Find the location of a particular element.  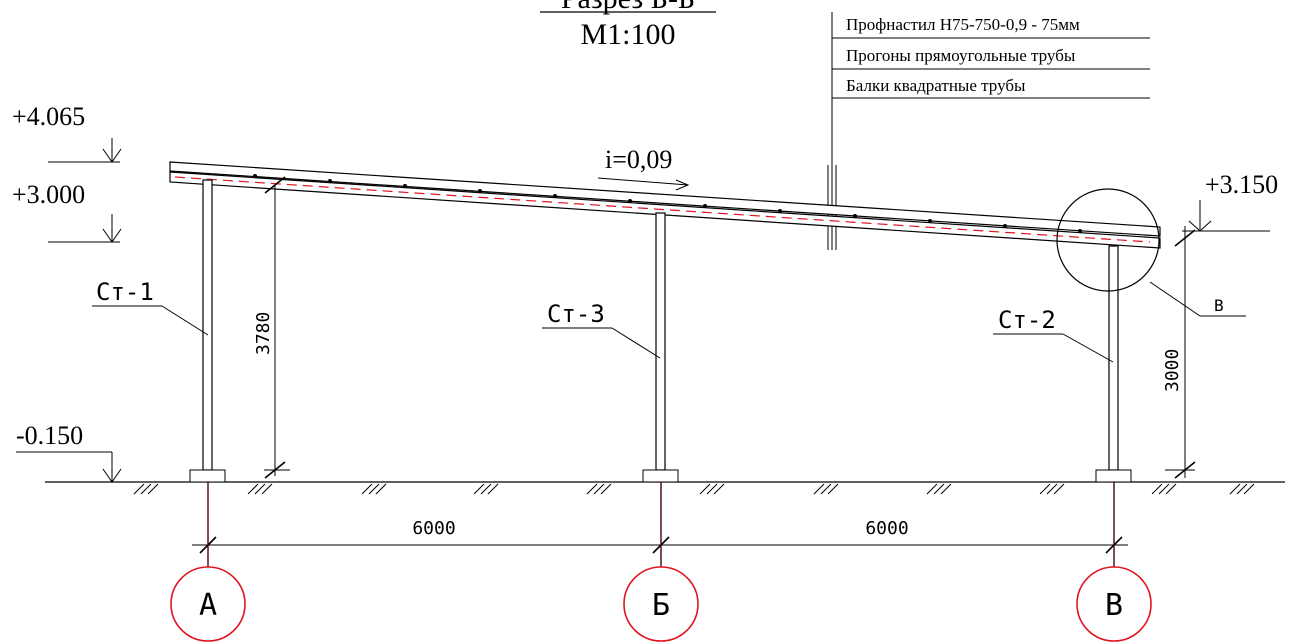

dimension-label-3000: 3000 is located at coordinates (1172, 370).